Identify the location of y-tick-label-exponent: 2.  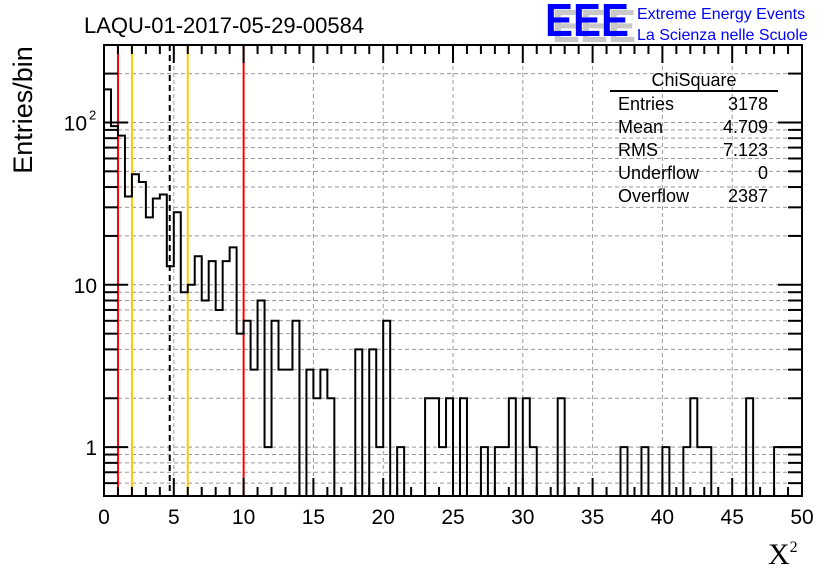
(92, 114).